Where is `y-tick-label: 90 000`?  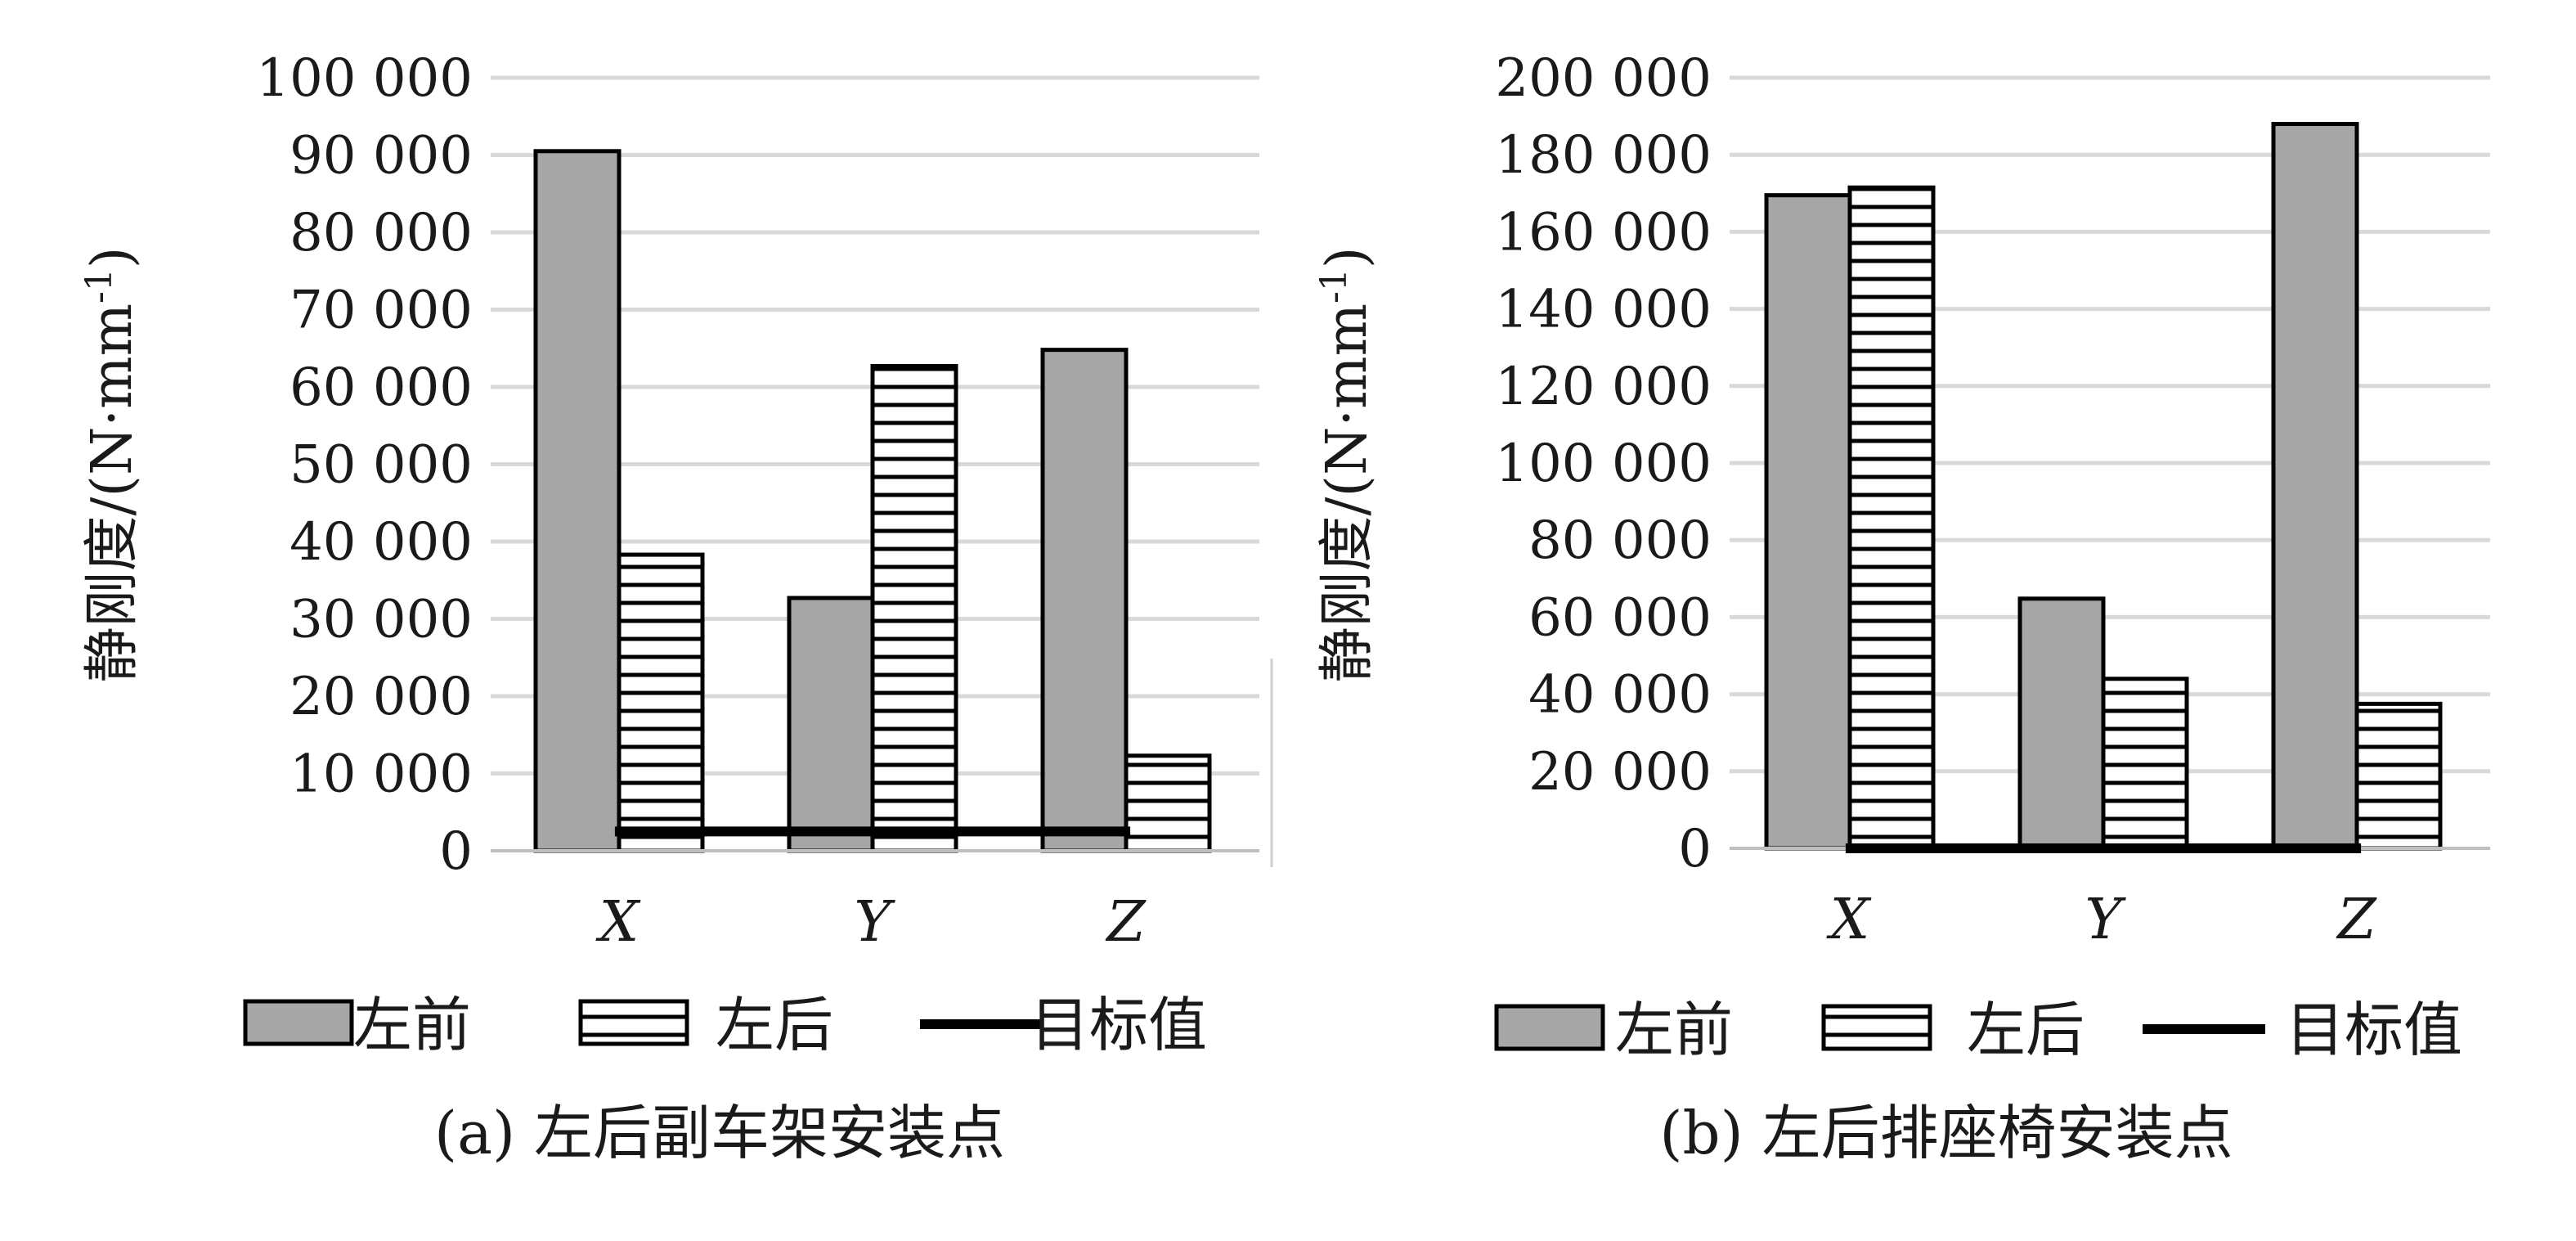
y-tick-label: 90 000 is located at coordinates (381, 156).